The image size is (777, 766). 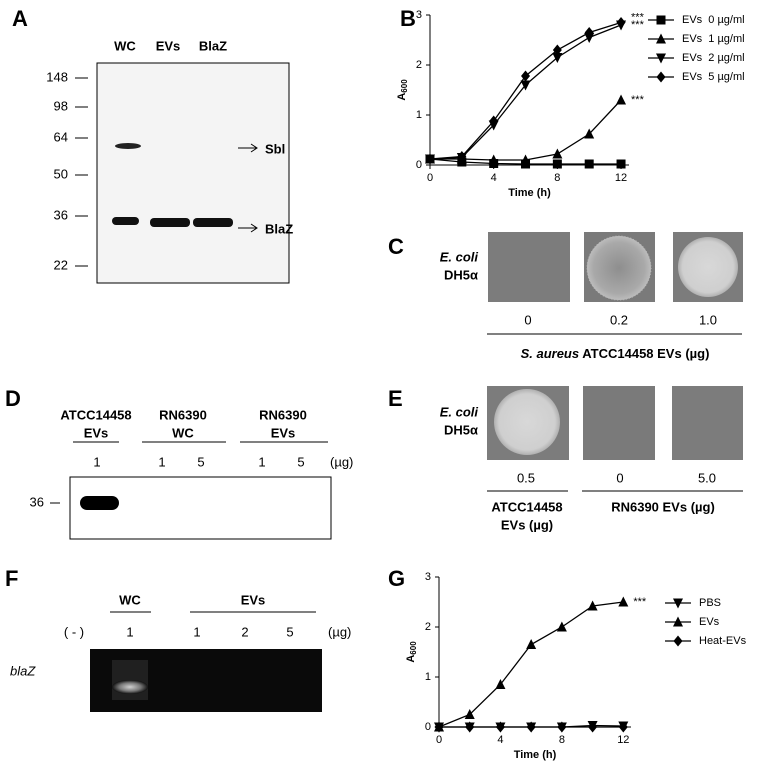 What do you see at coordinates (619, 319) in the screenshot?
I see `dose-label: 0.2` at bounding box center [619, 319].